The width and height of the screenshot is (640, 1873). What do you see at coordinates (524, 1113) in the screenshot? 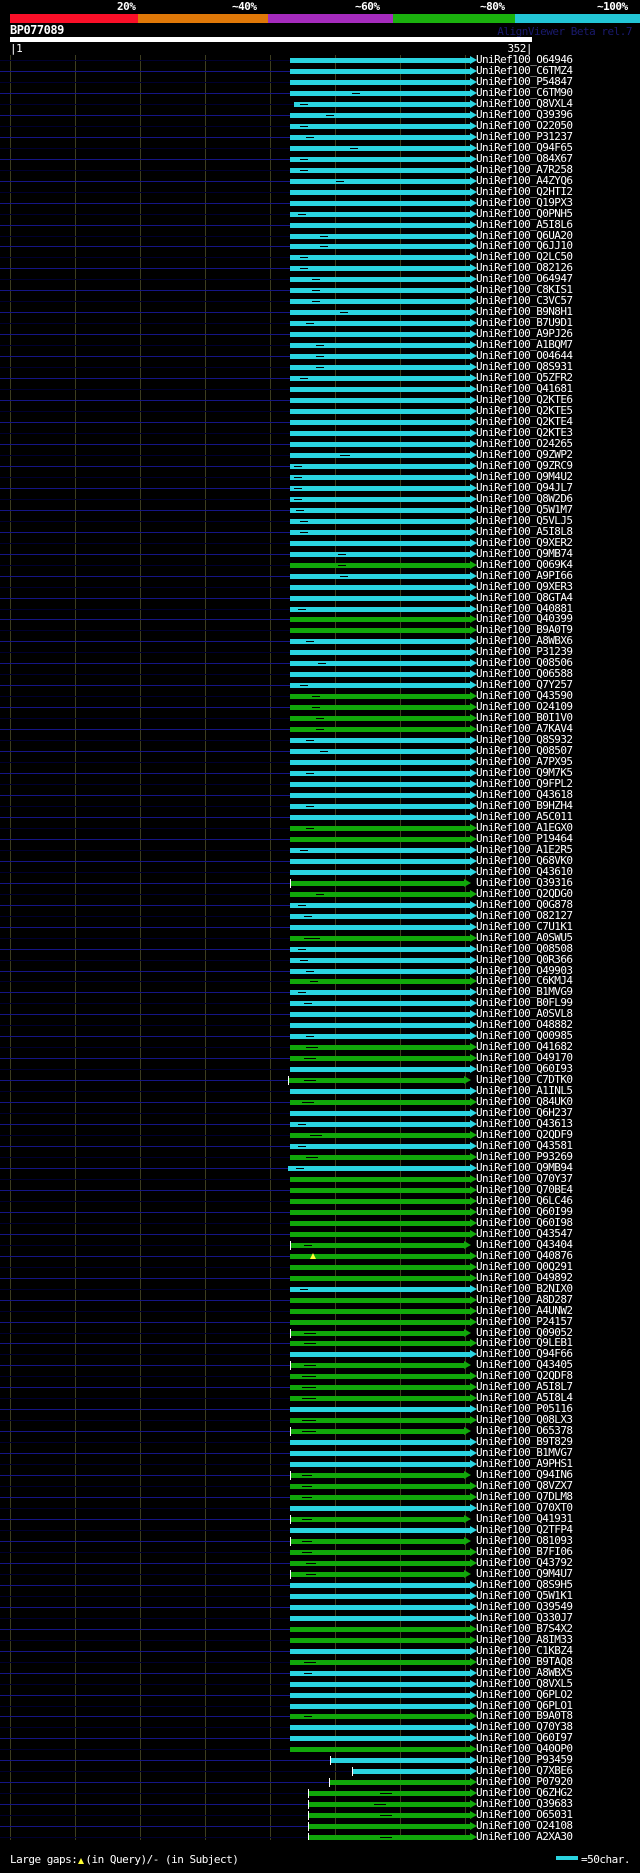
I see `hit-accession-label: UniRef100_Q6H237` at bounding box center [524, 1113].